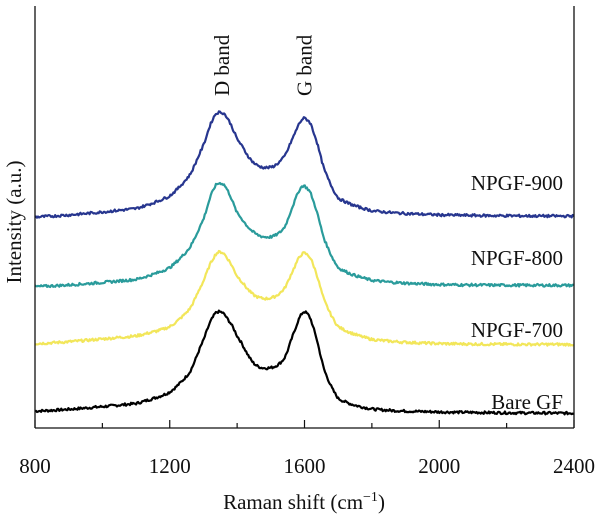 The height and width of the screenshot is (523, 600). I want to click on x-tick-label: 2000, so click(439, 466).